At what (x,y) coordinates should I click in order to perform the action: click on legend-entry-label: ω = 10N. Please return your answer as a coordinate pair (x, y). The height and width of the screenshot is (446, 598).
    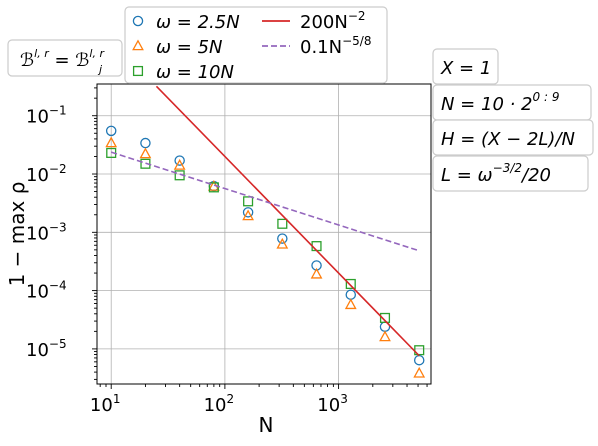
    Looking at the image, I should click on (195, 72).